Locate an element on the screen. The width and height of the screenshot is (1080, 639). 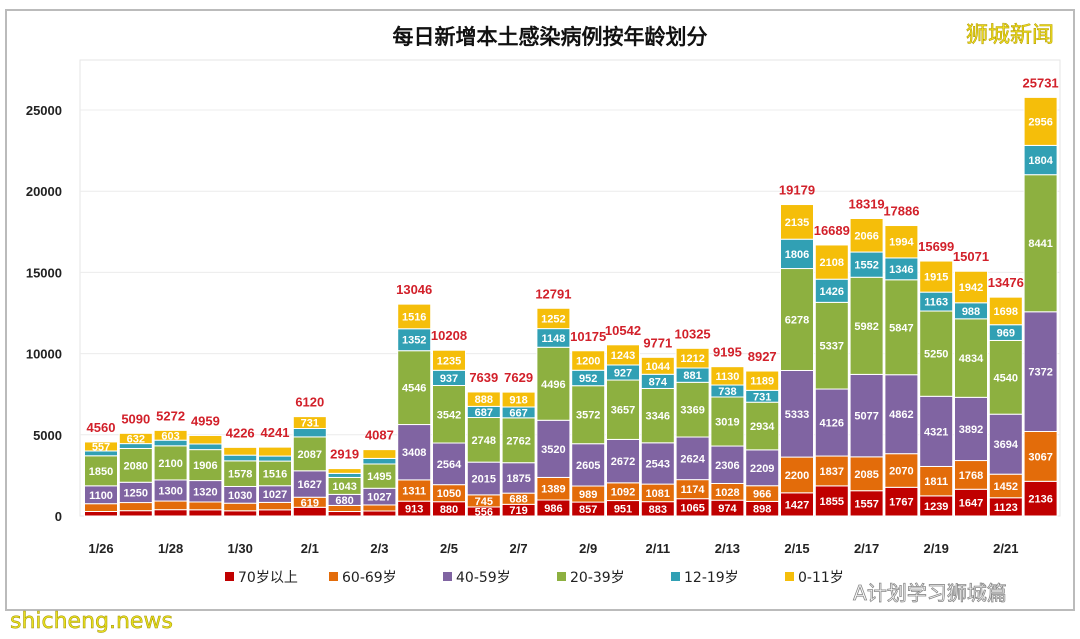
bar-value-label: 1148 is located at coordinates (553, 339).